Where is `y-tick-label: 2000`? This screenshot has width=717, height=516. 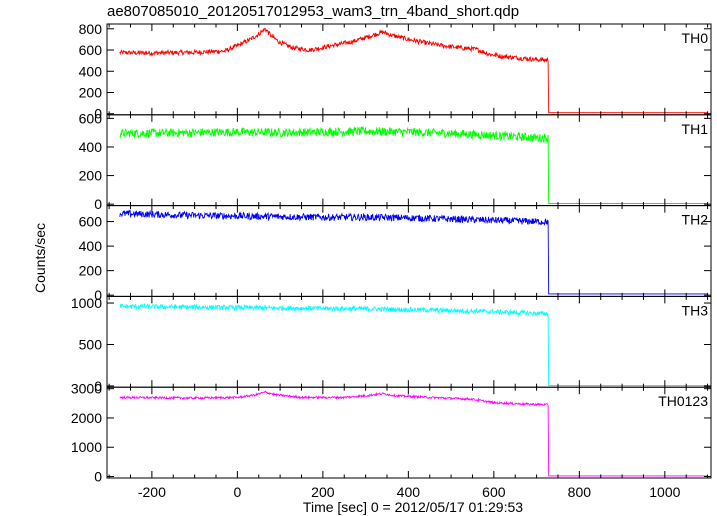 y-tick-label: 2000 is located at coordinates (86, 418).